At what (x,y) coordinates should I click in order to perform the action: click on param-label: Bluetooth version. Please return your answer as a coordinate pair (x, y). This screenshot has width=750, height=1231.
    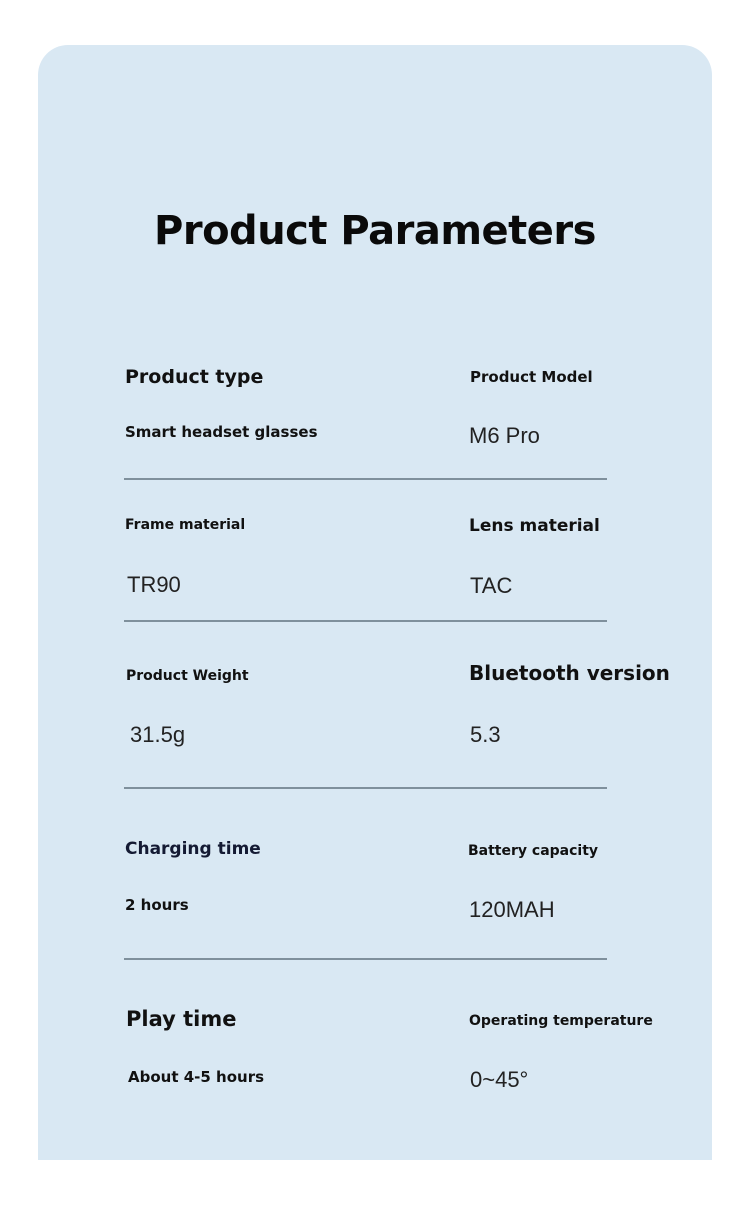
    Looking at the image, I should click on (569, 673).